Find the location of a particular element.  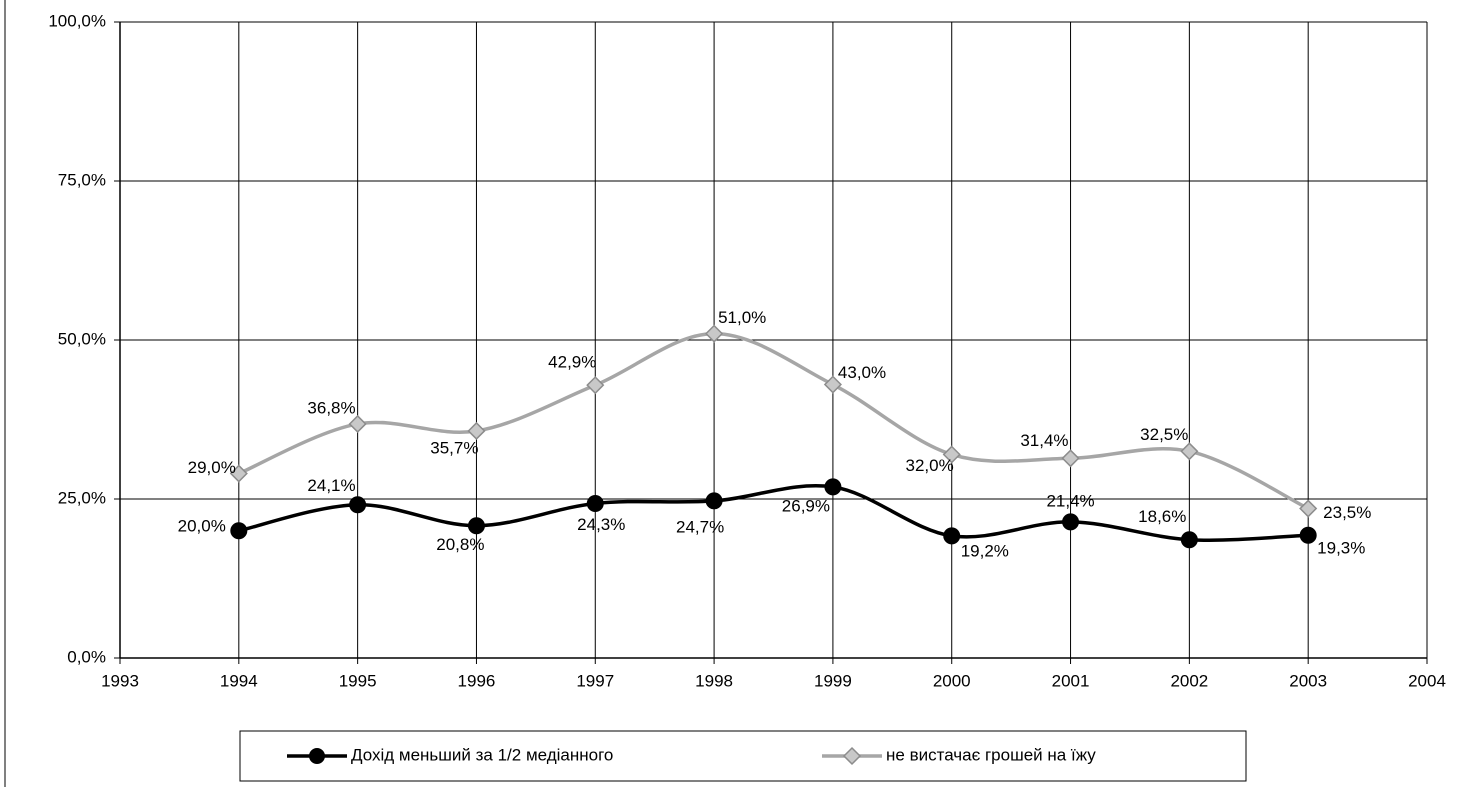

data-label: 24,1% is located at coordinates (331, 485).